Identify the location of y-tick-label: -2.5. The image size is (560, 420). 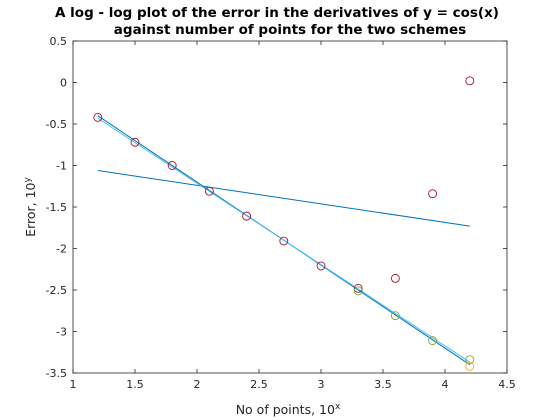
(56, 290).